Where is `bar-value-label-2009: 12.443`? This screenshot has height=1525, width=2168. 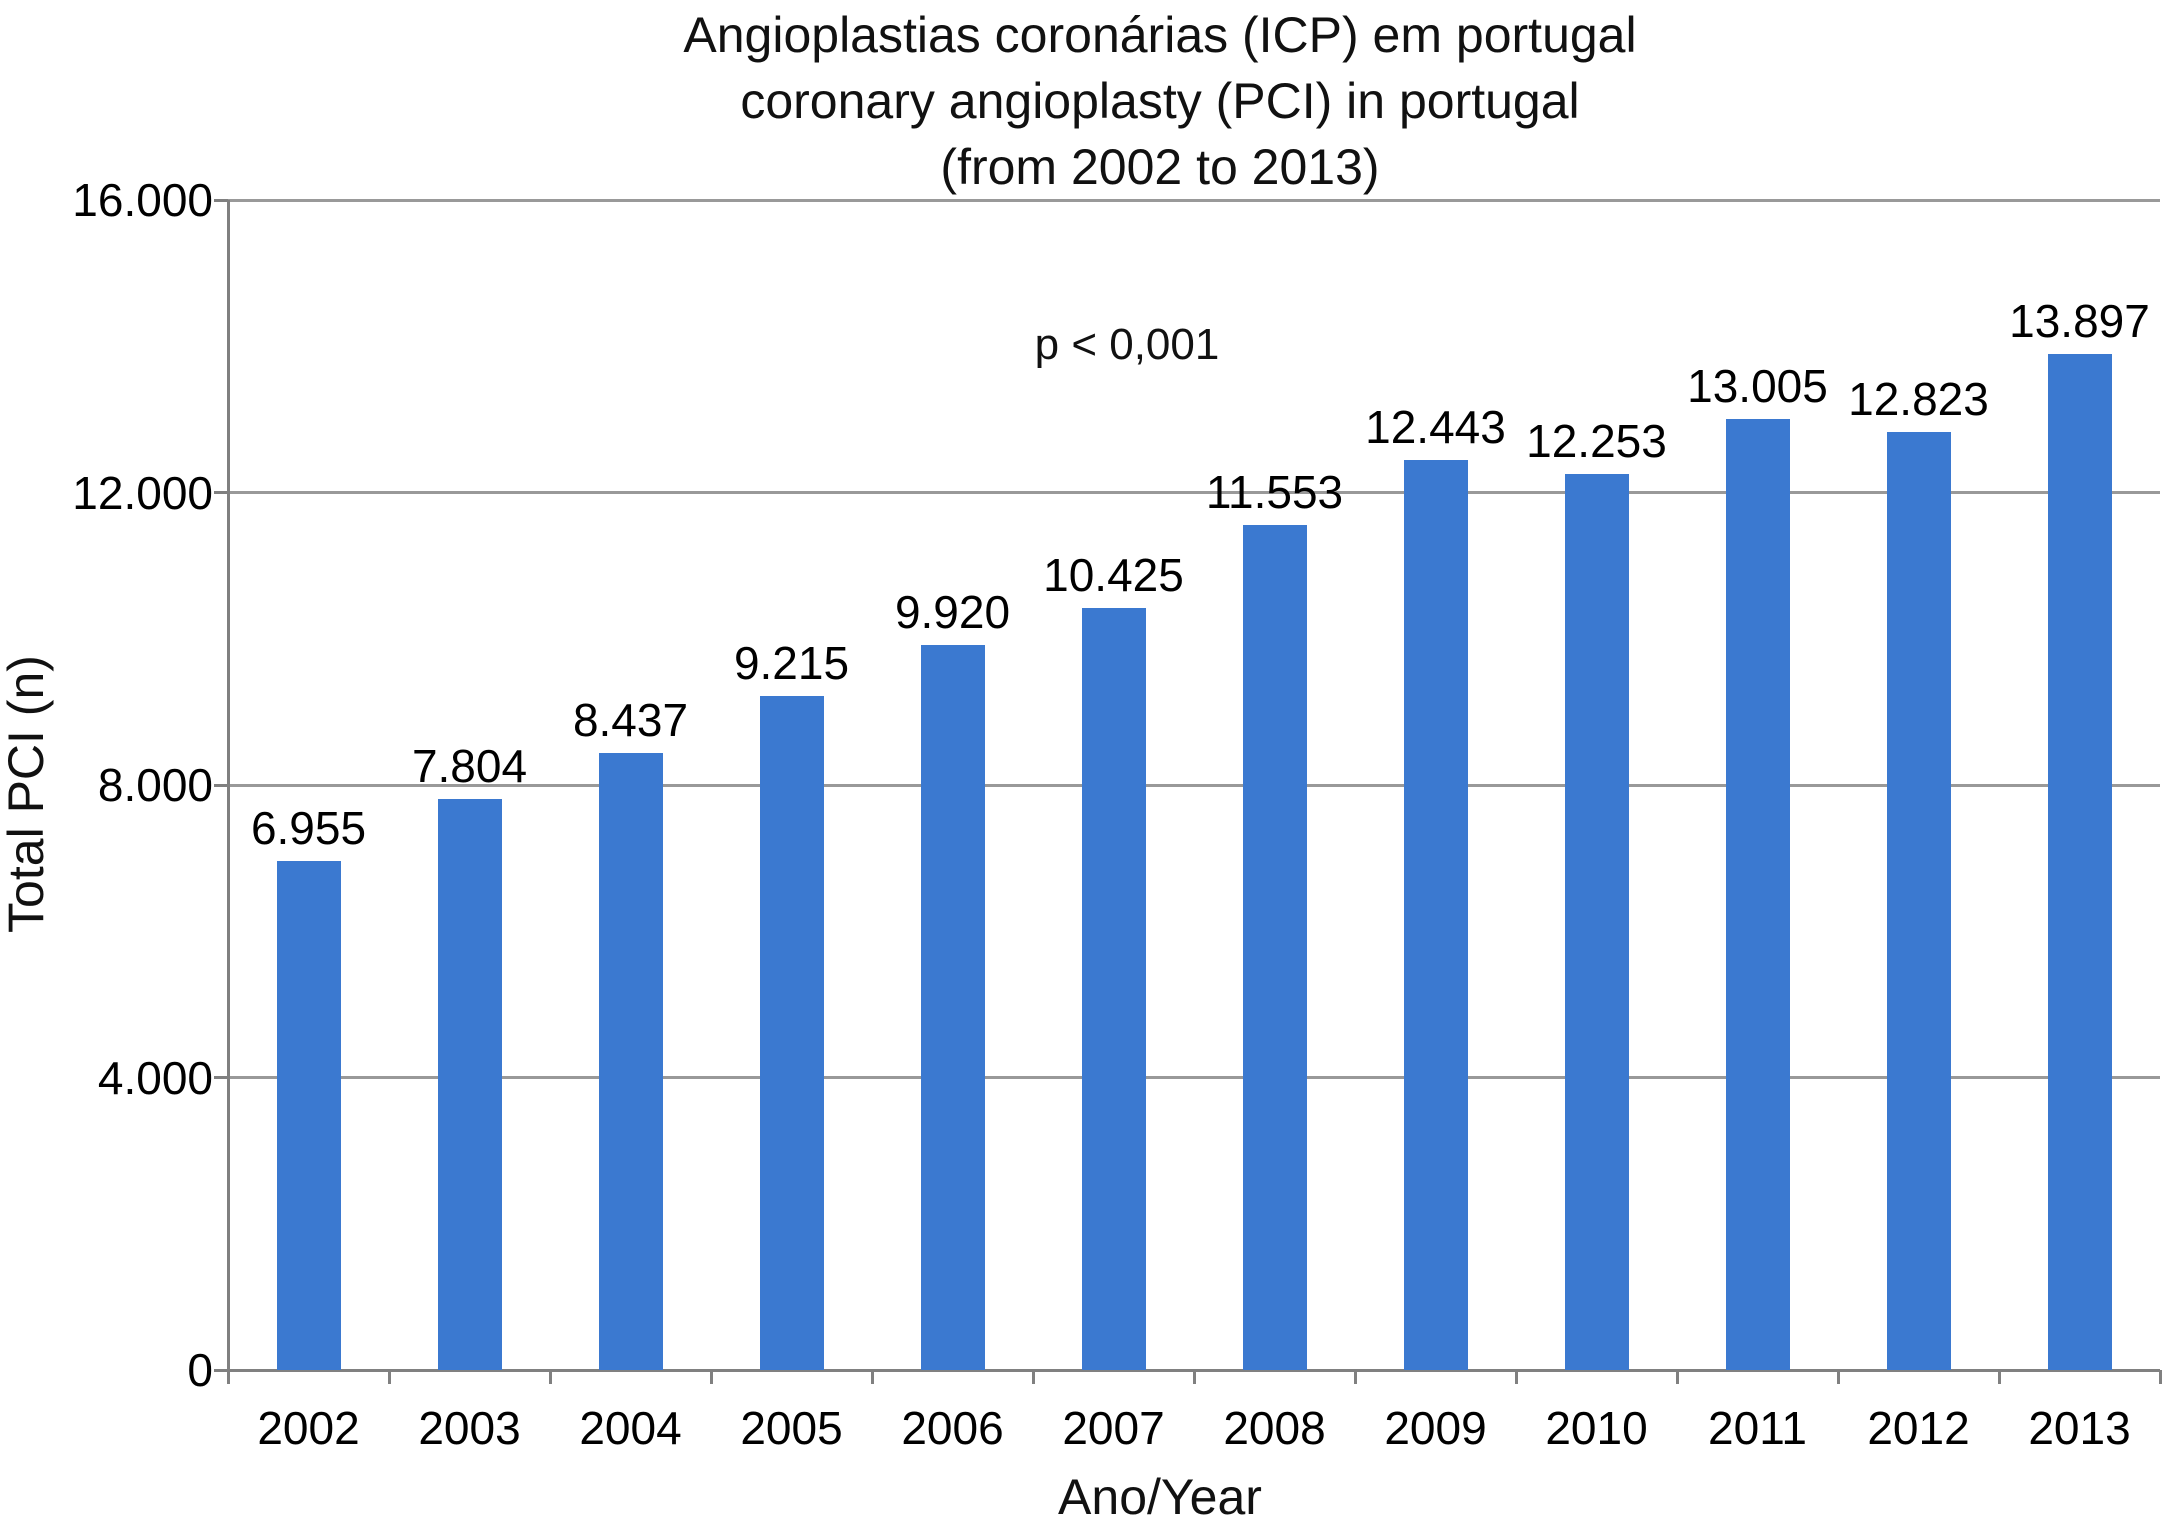
bar-value-label-2009: 12.443 is located at coordinates (1435, 427).